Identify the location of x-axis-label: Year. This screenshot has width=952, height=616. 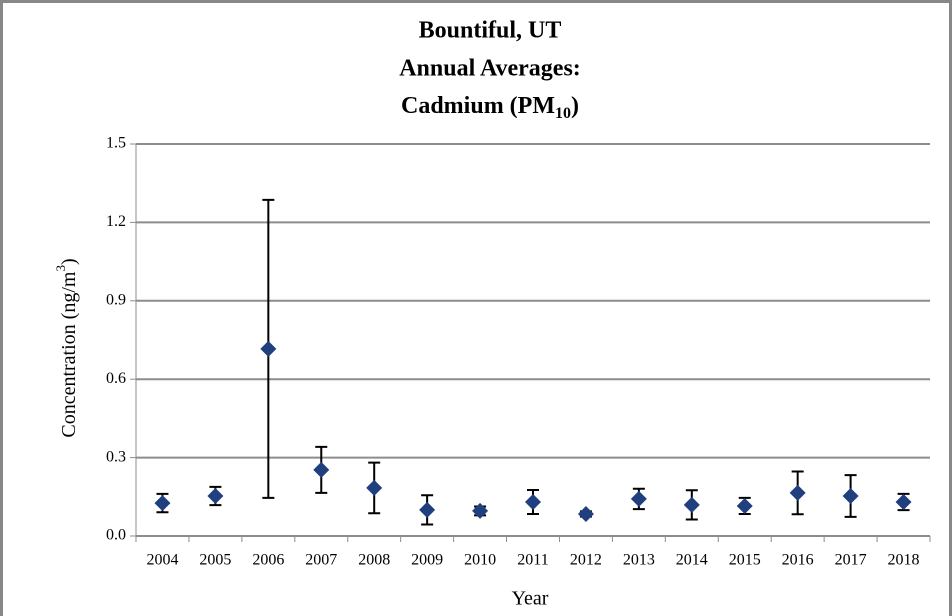
(530, 599).